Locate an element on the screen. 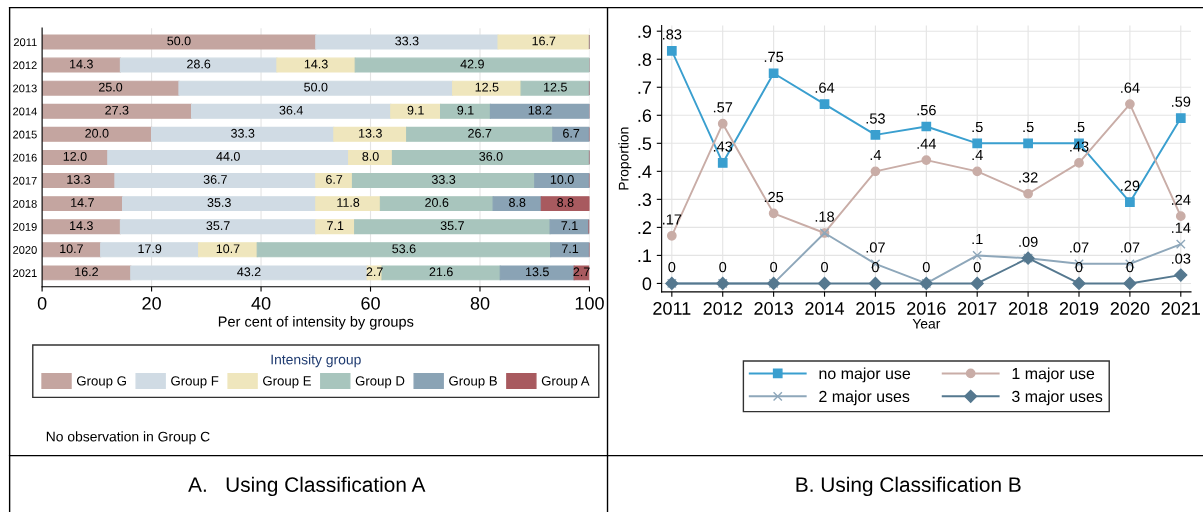 The image size is (1203, 512). data-label: 10.0 is located at coordinates (562, 179).